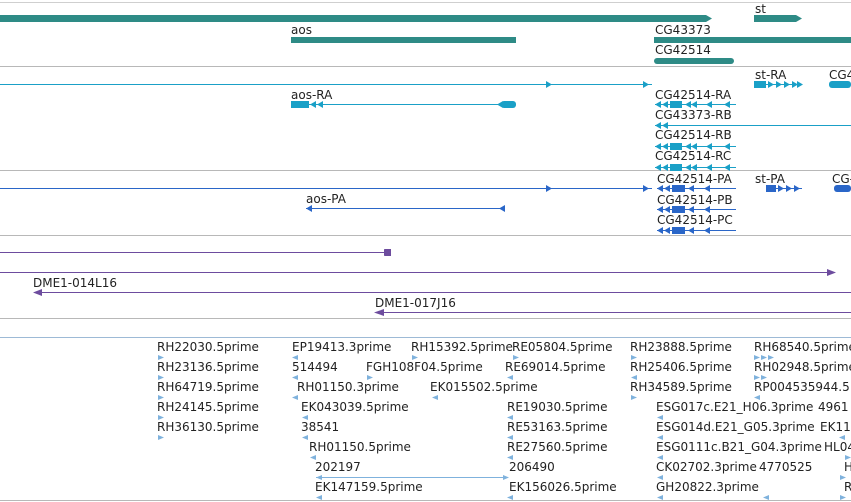 The height and width of the screenshot is (502, 851). Describe the element at coordinates (693, 95) in the screenshot. I see `transcript-label-cg42514-ra: CG42514-RA` at that location.